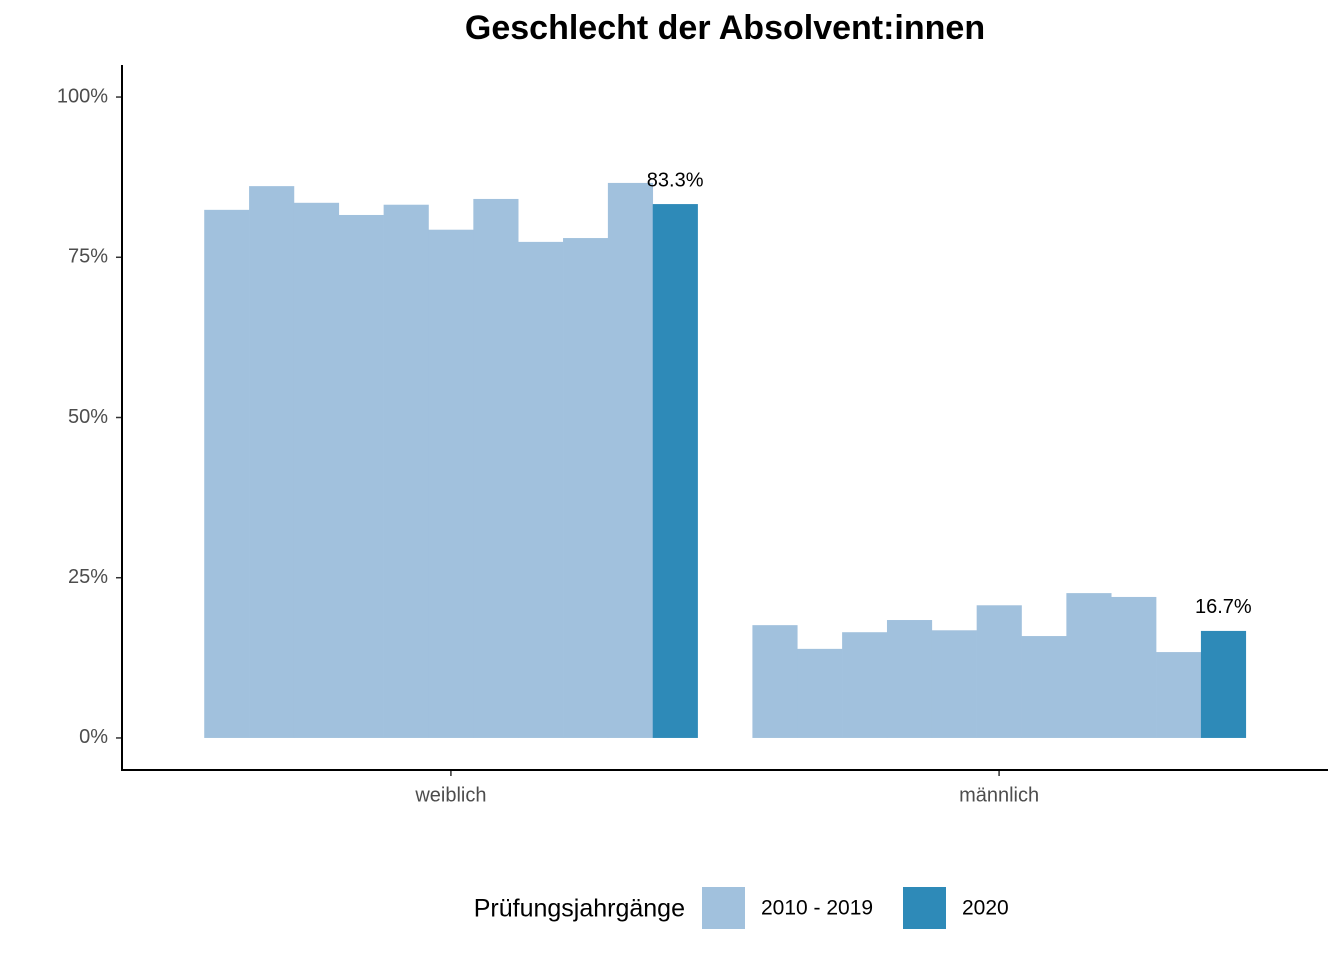  Describe the element at coordinates (999, 795) in the screenshot. I see `x-tick-label: männlich` at that location.